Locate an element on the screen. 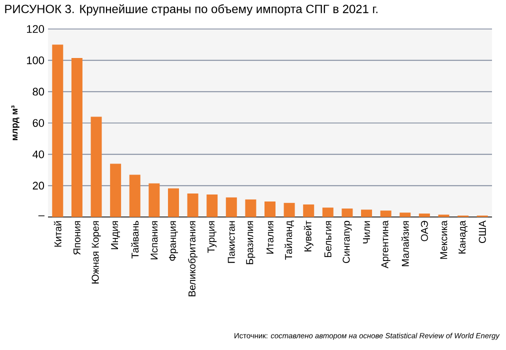 The height and width of the screenshot is (350, 506). x-tick-label: Аргентина is located at coordinates (385, 244).